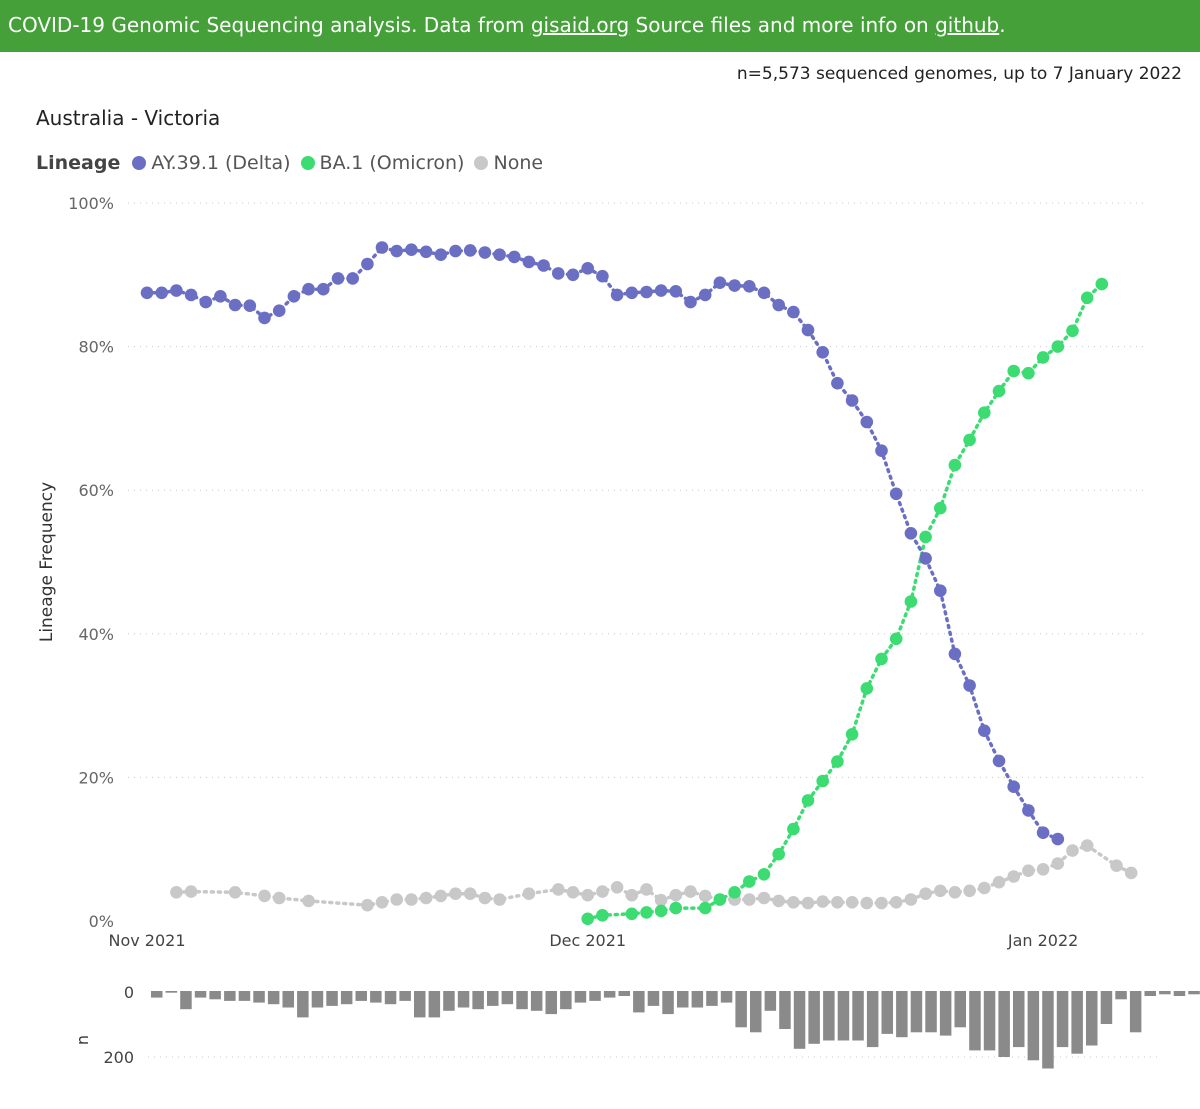 The height and width of the screenshot is (1109, 1200). I want to click on x-tick-label: Jan 2022, so click(1042, 940).